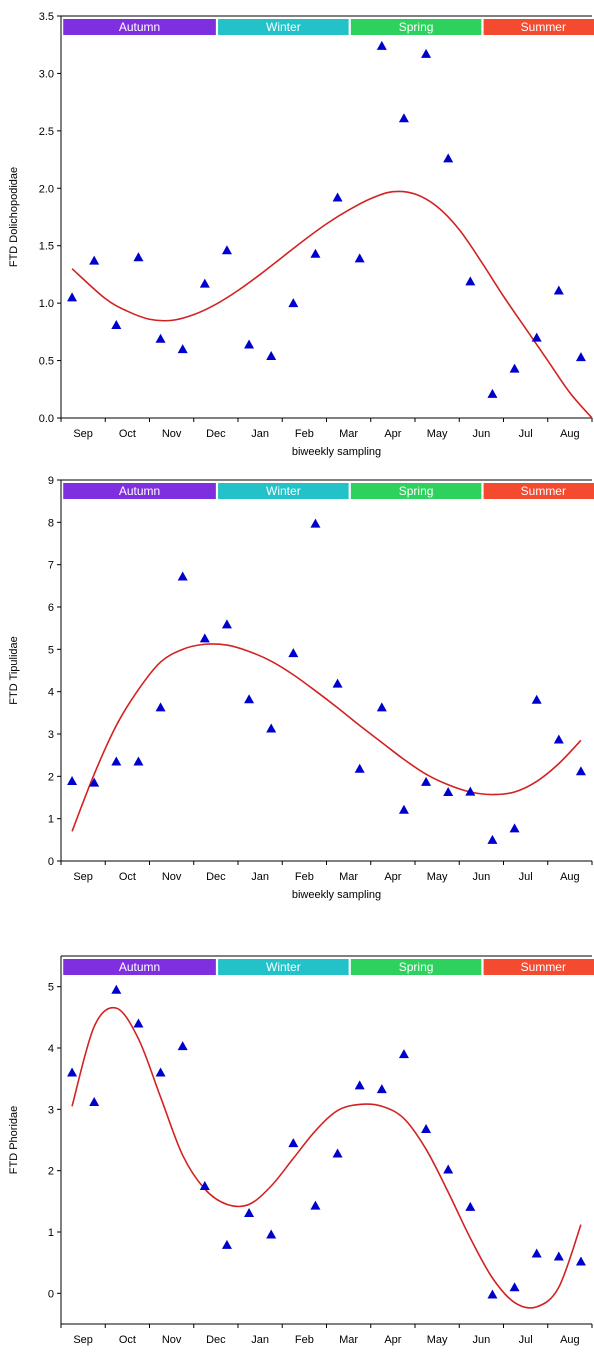  What do you see at coordinates (336, 452) in the screenshot?
I see `x-axis-title-0: biweekly sampling` at bounding box center [336, 452].